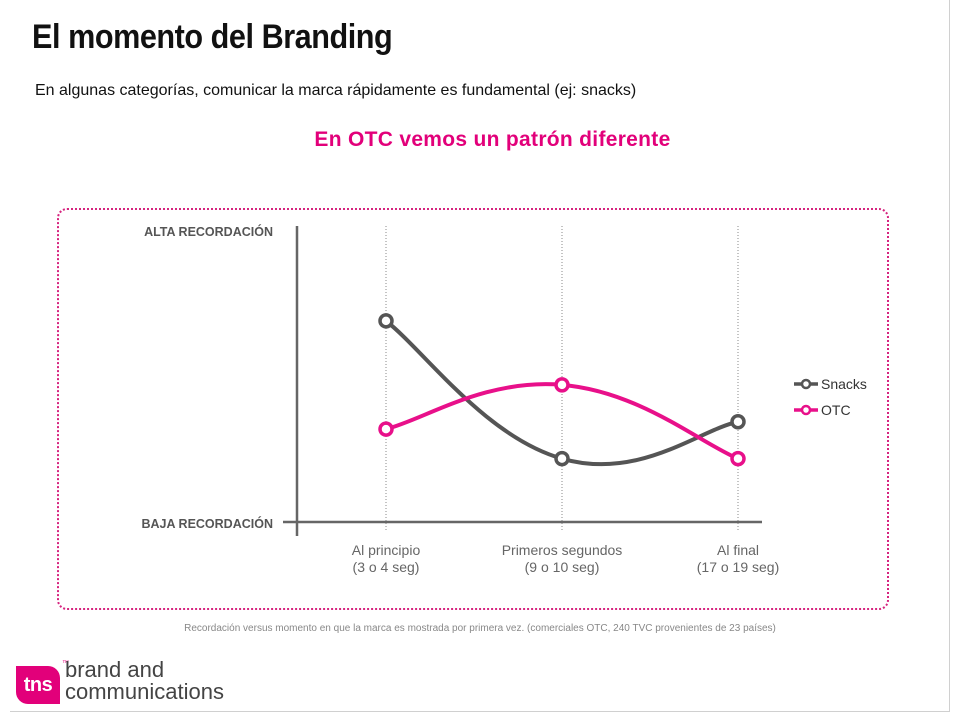  What do you see at coordinates (65, 663) in the screenshot?
I see `trademark-mark: ™` at bounding box center [65, 663].